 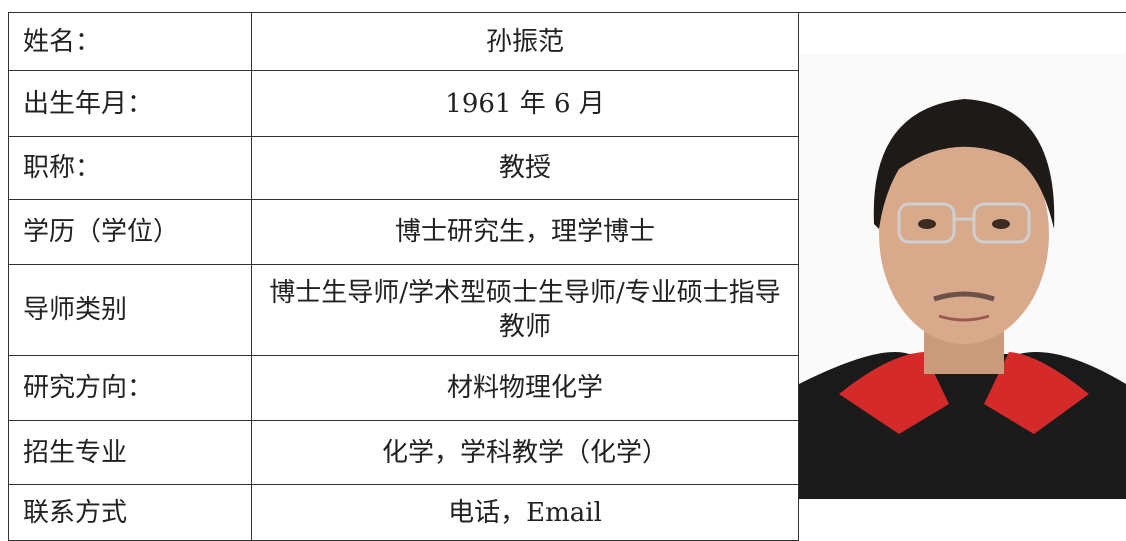 I want to click on table-row: 姓名：孙振范, so click(x=567, y=42).